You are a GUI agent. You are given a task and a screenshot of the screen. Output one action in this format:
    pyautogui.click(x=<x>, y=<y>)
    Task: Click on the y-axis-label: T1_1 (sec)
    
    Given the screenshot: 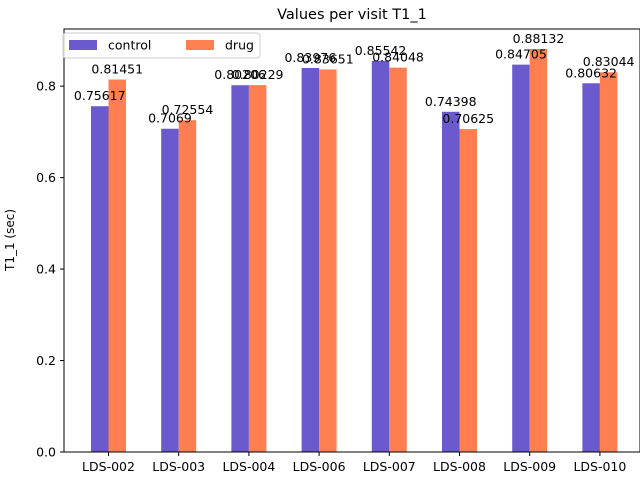 What is the action you would take?
    pyautogui.click(x=10, y=240)
    